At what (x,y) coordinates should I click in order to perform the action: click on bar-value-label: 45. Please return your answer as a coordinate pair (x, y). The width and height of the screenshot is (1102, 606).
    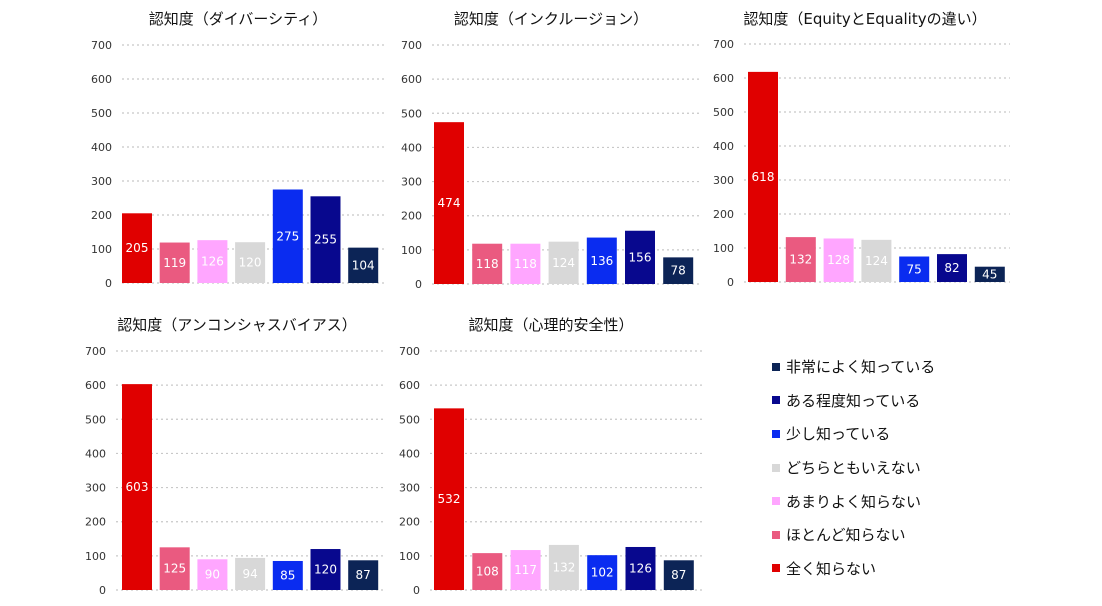
    Looking at the image, I should click on (989, 274).